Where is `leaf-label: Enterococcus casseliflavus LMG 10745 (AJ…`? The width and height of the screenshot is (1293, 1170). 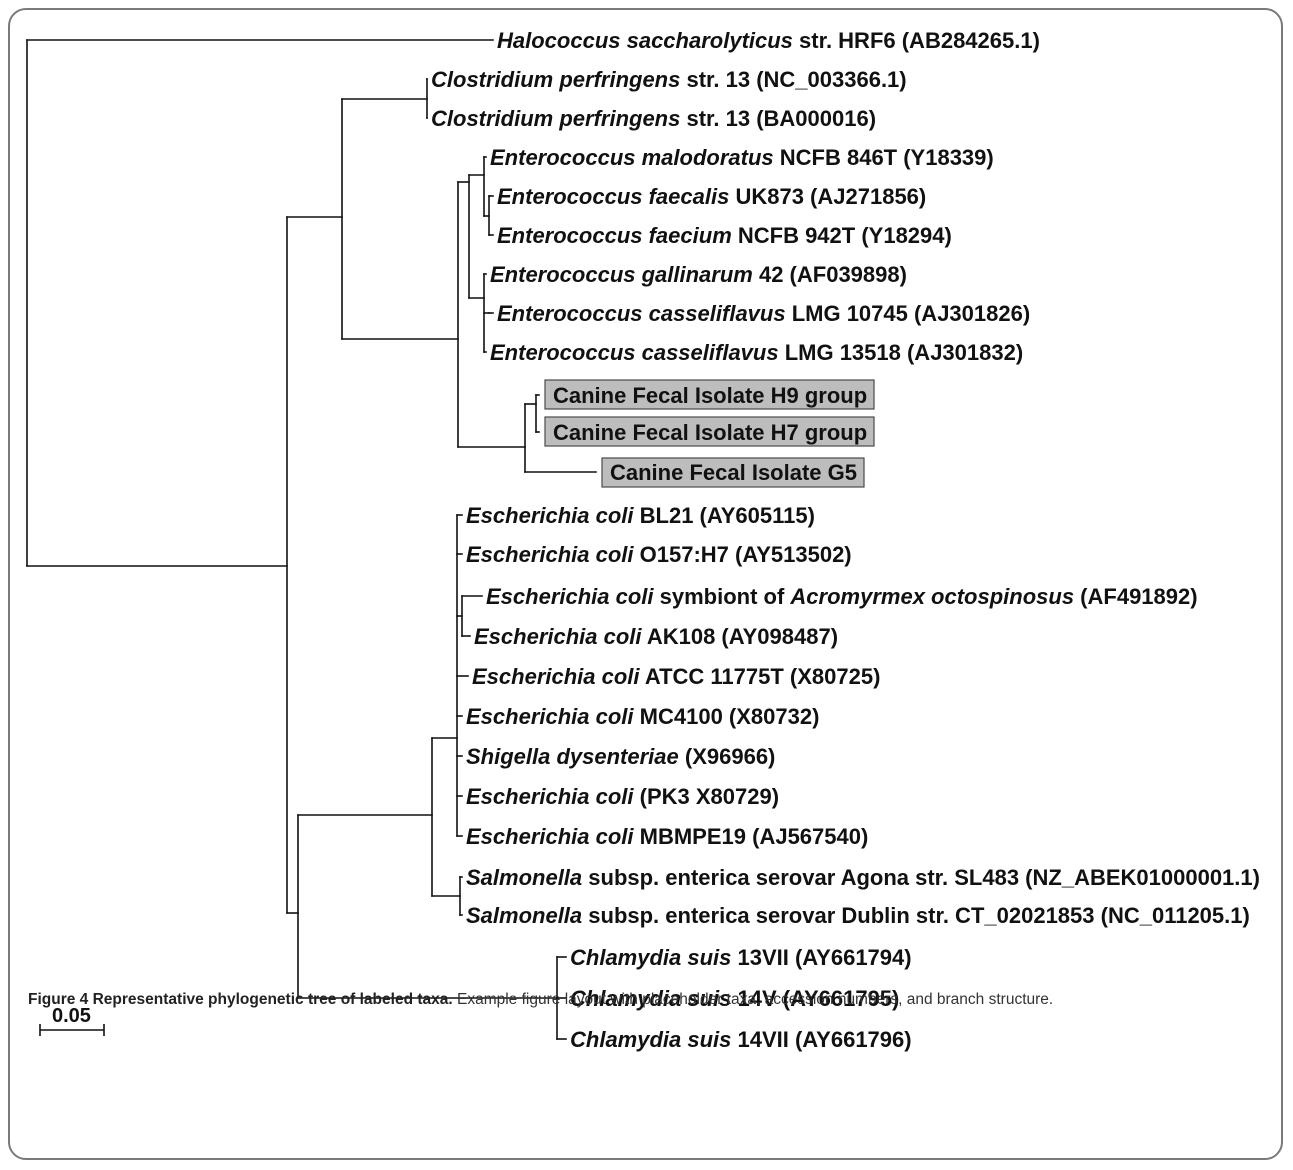 leaf-label: Enterococcus casseliflavus LMG 10745 (AJ… is located at coordinates (763, 313).